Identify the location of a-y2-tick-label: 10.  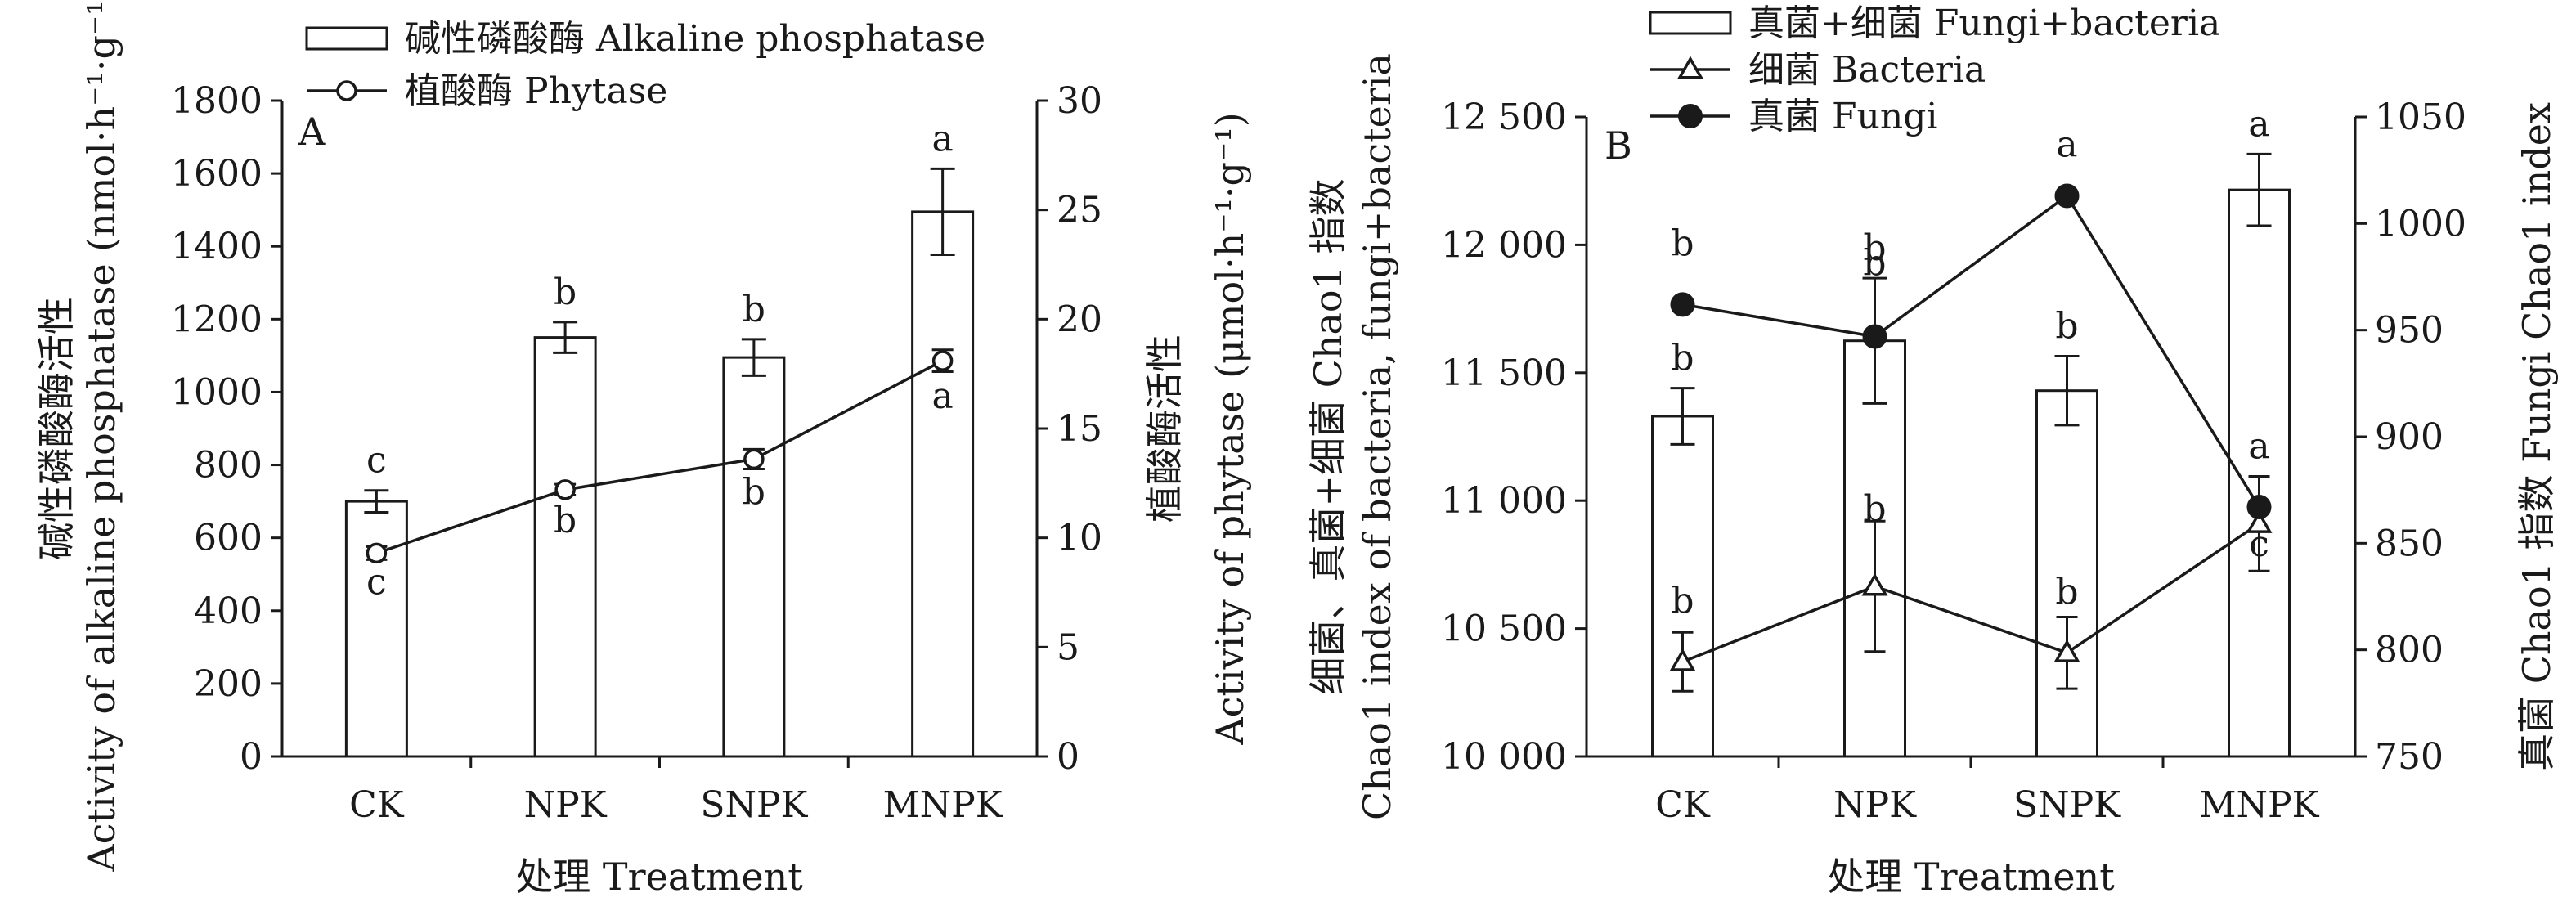
(1079, 538).